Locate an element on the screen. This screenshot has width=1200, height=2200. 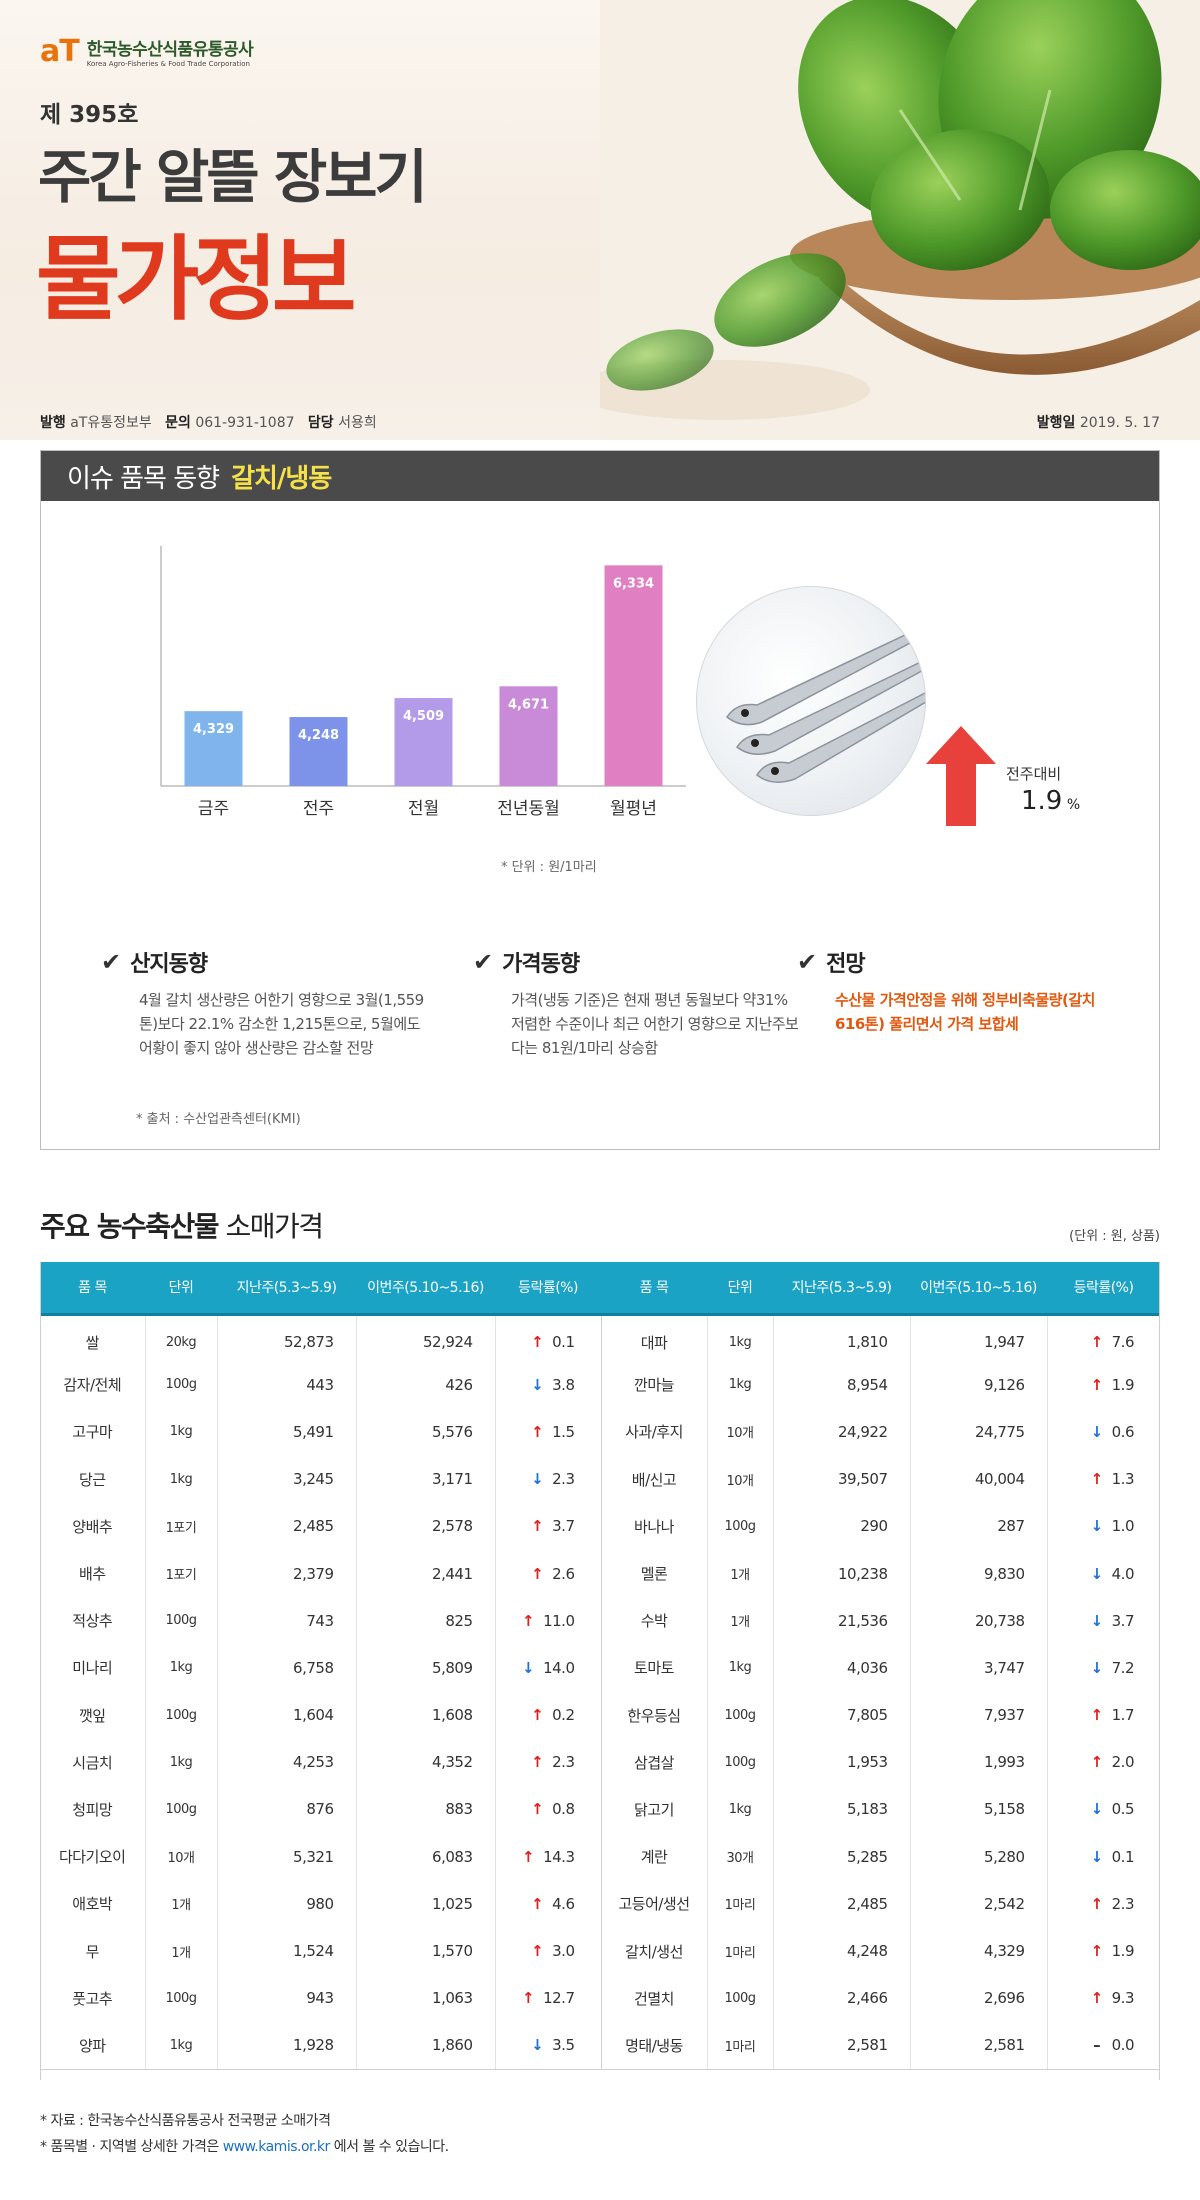
item-unit: 20kg is located at coordinates (181, 1338).